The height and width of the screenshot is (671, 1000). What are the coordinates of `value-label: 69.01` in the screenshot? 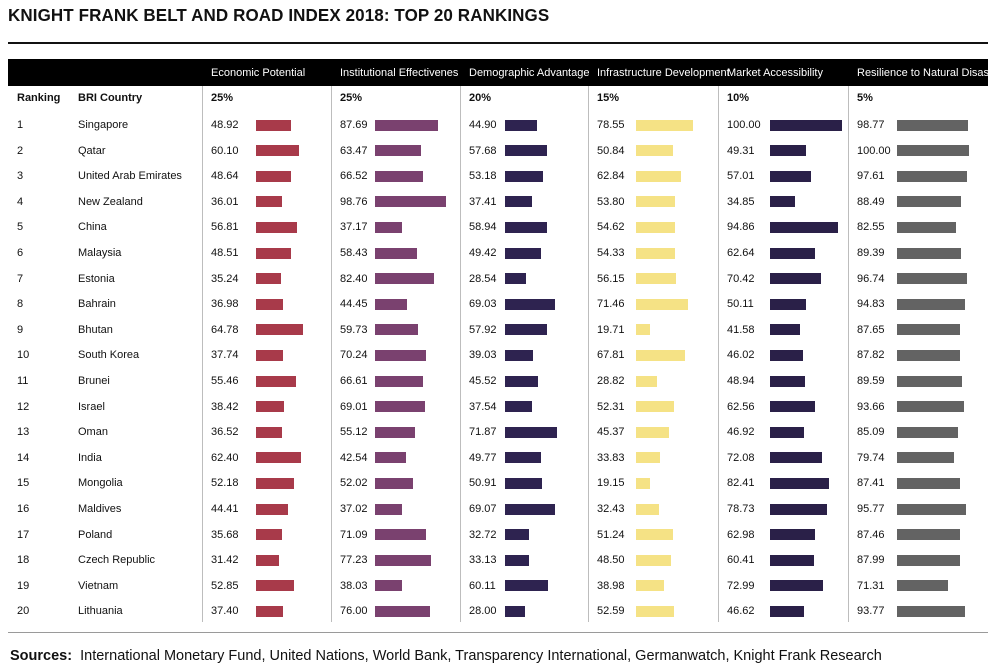 It's located at (354, 406).